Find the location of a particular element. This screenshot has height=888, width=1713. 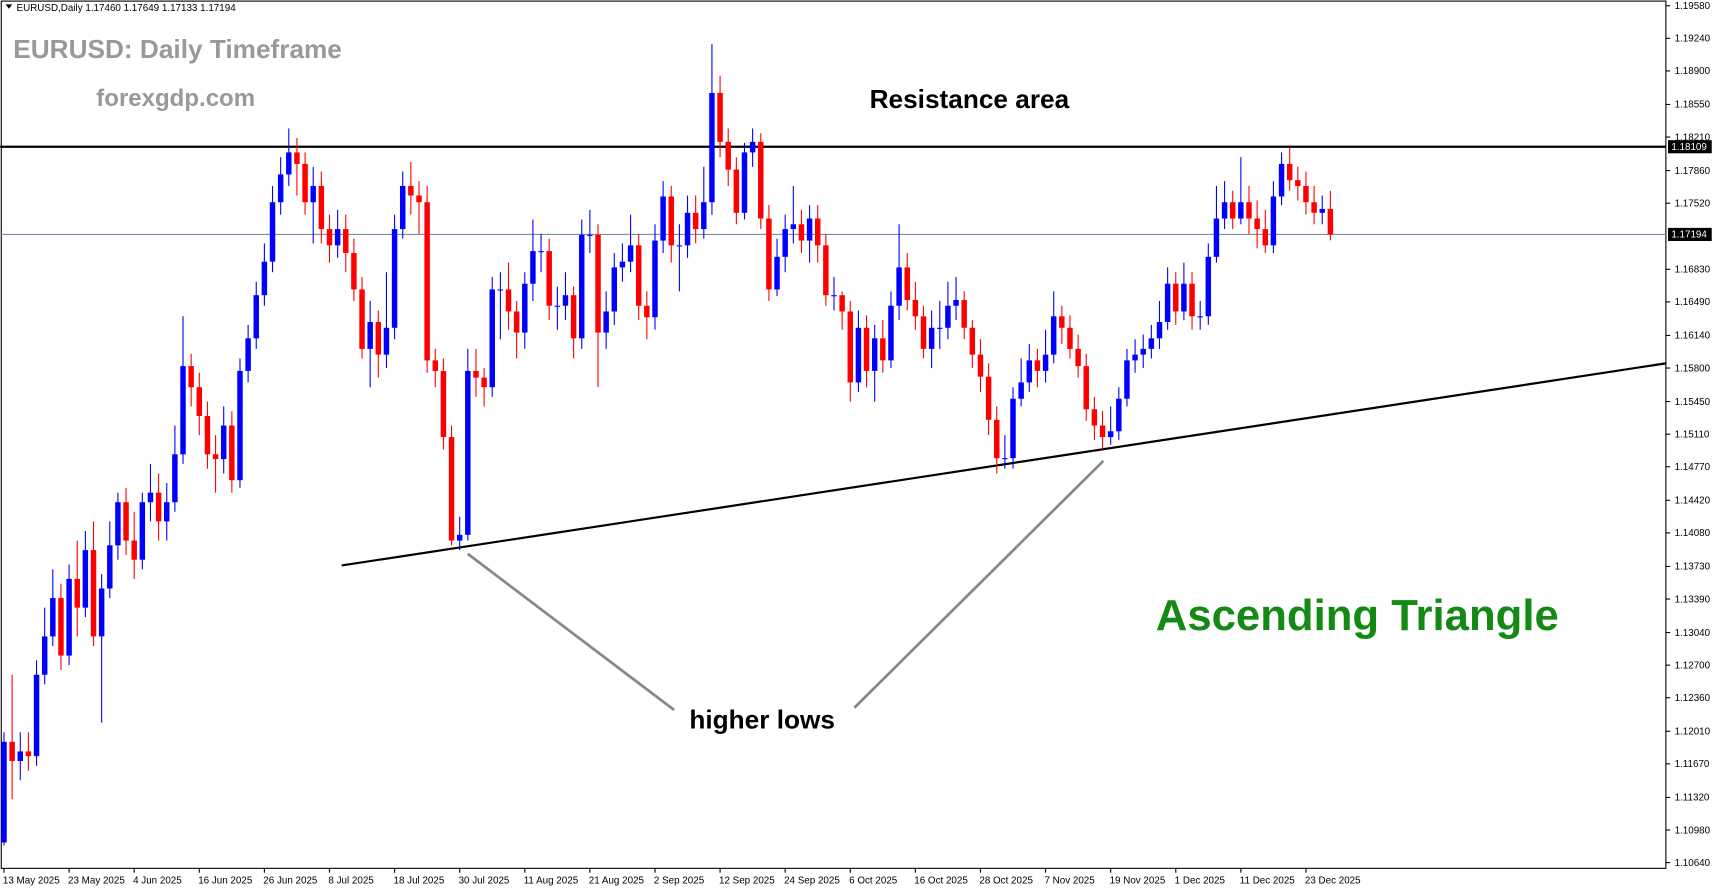

y-tick-label: 1.16830 is located at coordinates (1693, 270).